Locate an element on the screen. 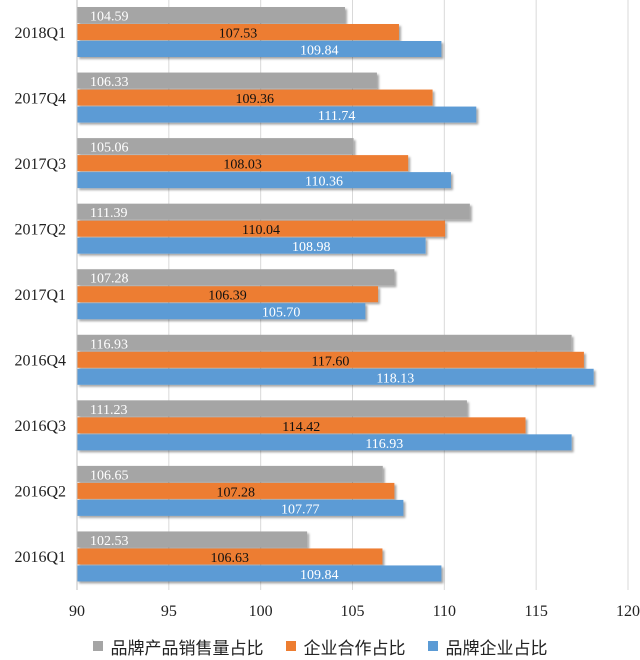 The width and height of the screenshot is (640, 660). data-label-2016q3-s2: 116.93 is located at coordinates (384, 444).